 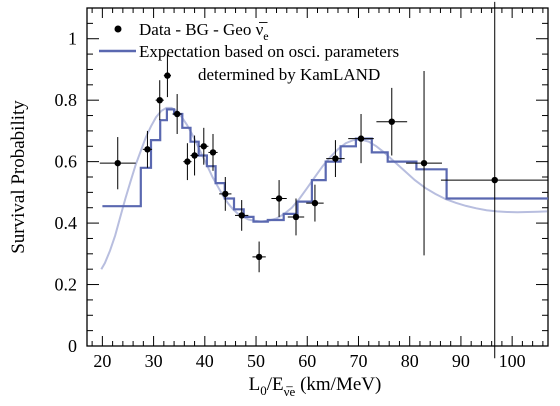 What do you see at coordinates (72, 346) in the screenshot?
I see `y-tick-label: 0` at bounding box center [72, 346].